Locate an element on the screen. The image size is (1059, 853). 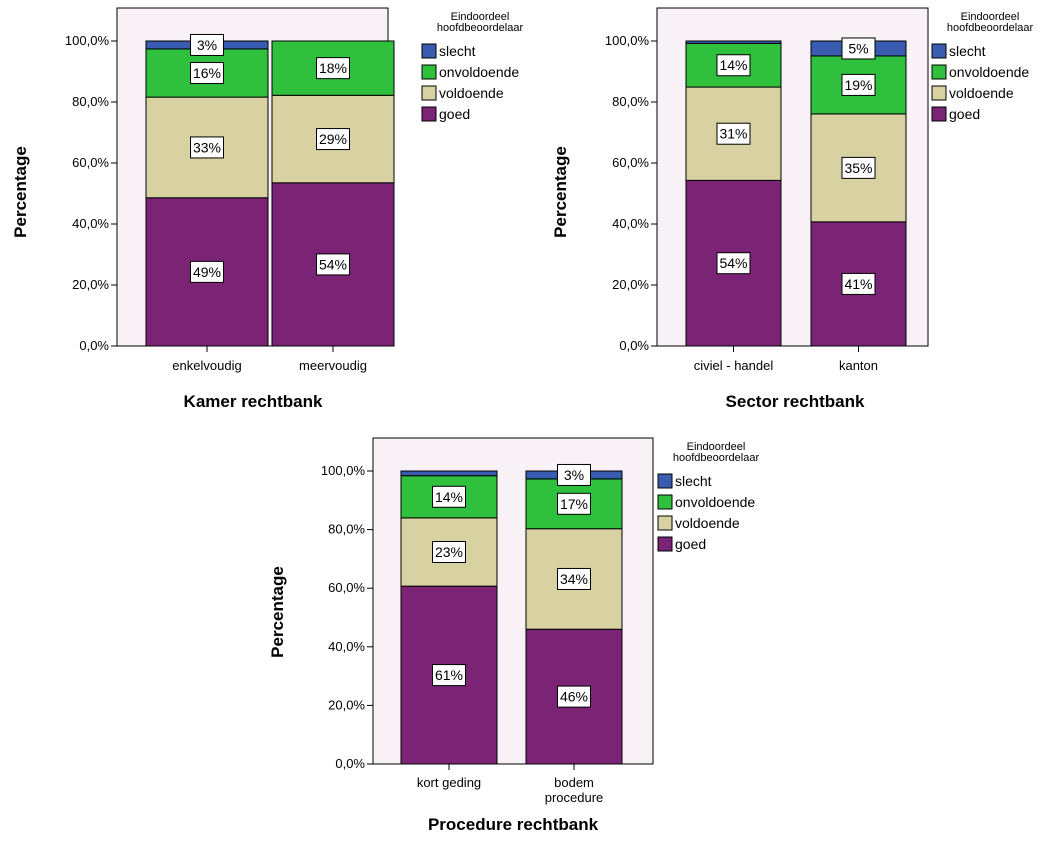
category-label: meervoudig is located at coordinates (333, 365).